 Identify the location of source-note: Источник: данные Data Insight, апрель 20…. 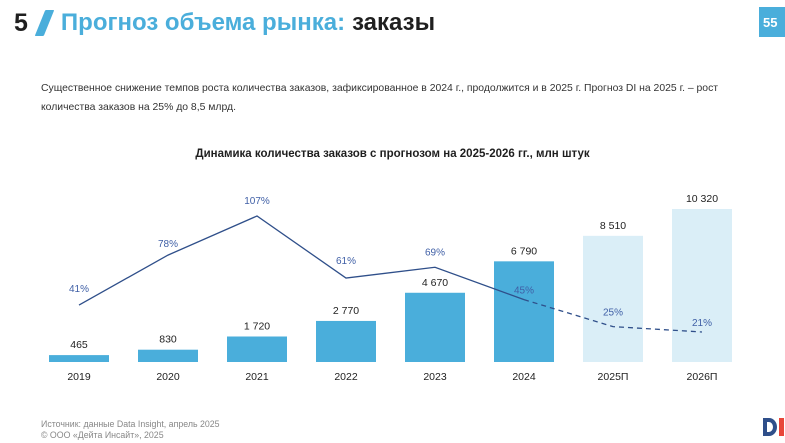
(130, 424).